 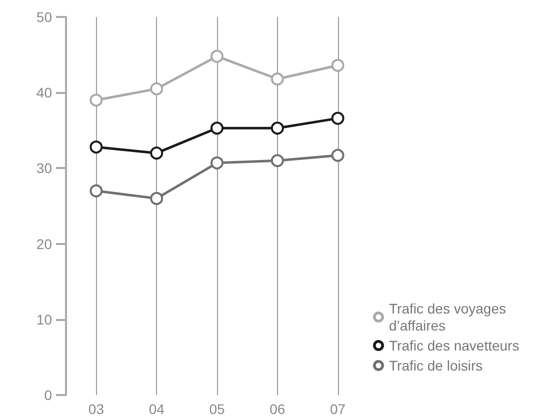 What do you see at coordinates (44, 17) in the screenshot?
I see `y-tick-label: 50` at bounding box center [44, 17].